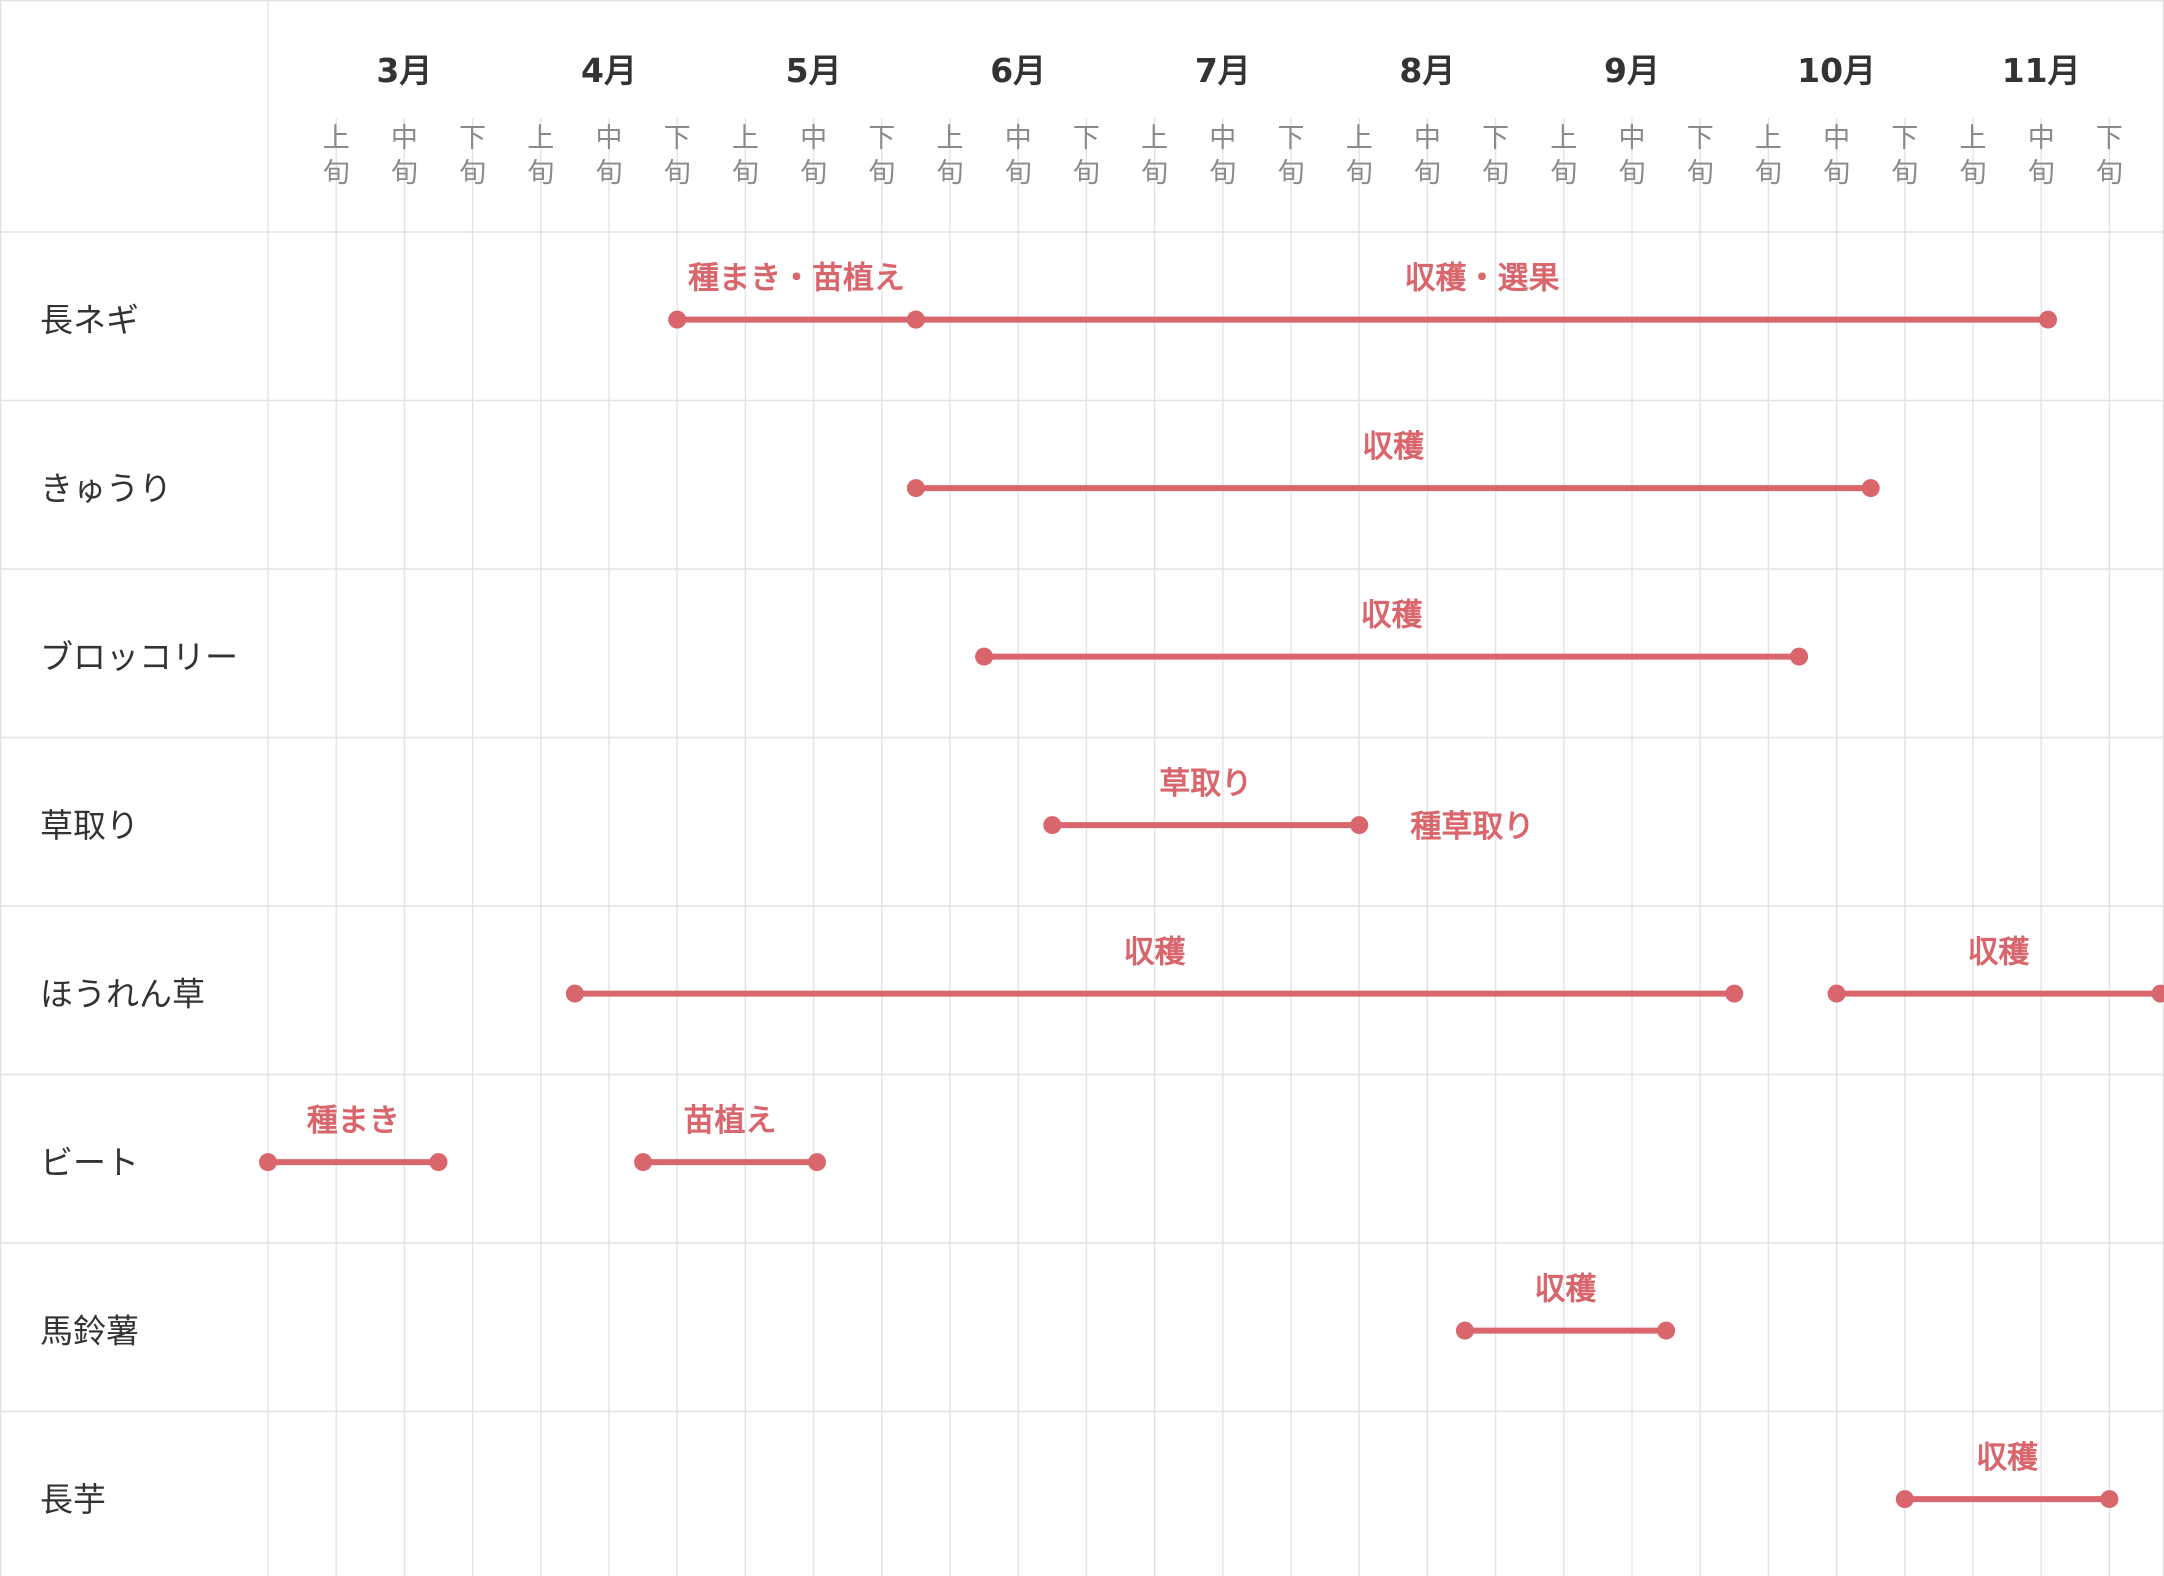 The height and width of the screenshot is (1576, 2164). I want to click on row-label: 草取り, so click(89, 825).